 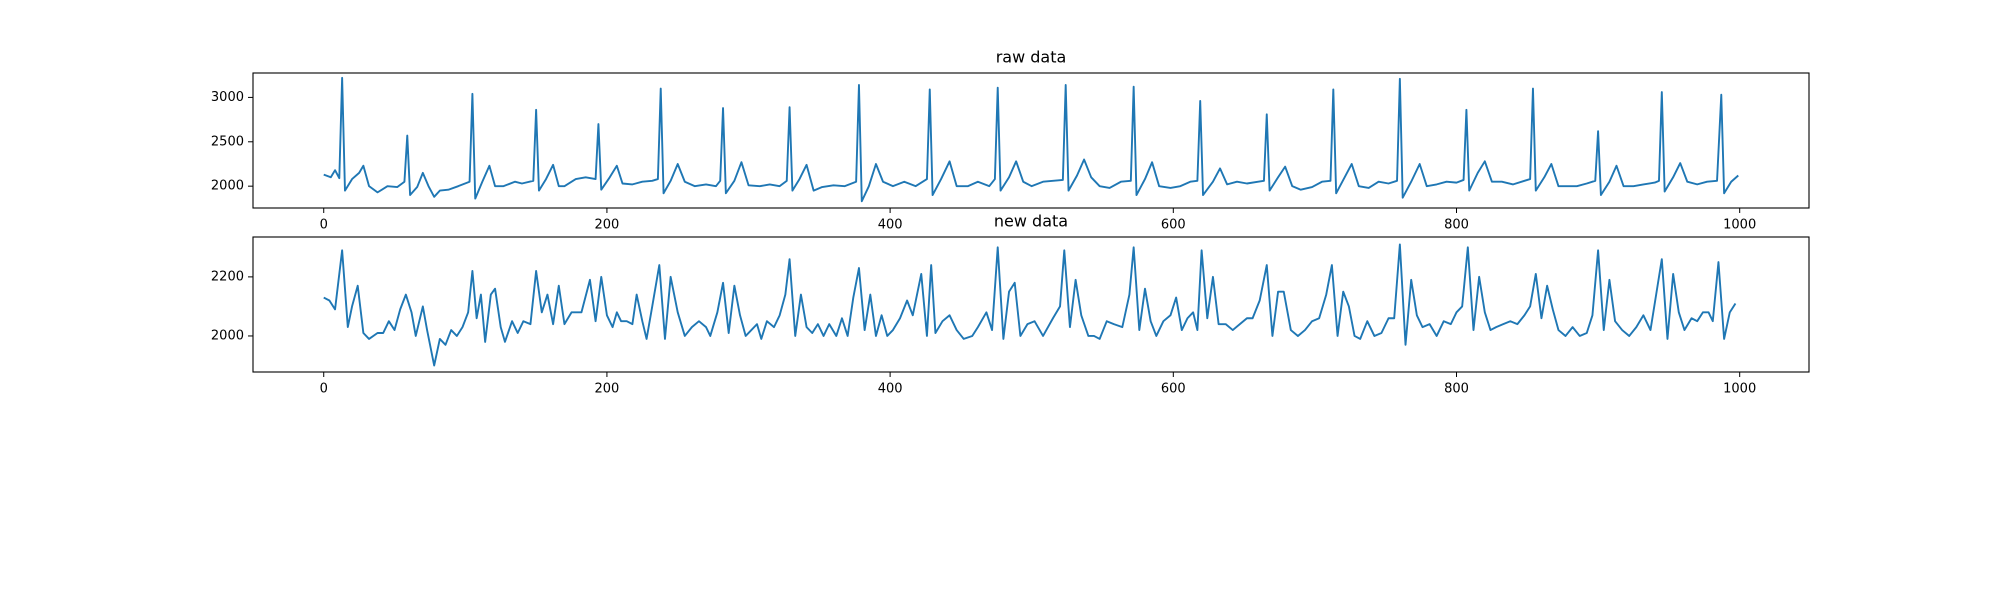 What do you see at coordinates (1031, 221) in the screenshot?
I see `chart-title: new data` at bounding box center [1031, 221].